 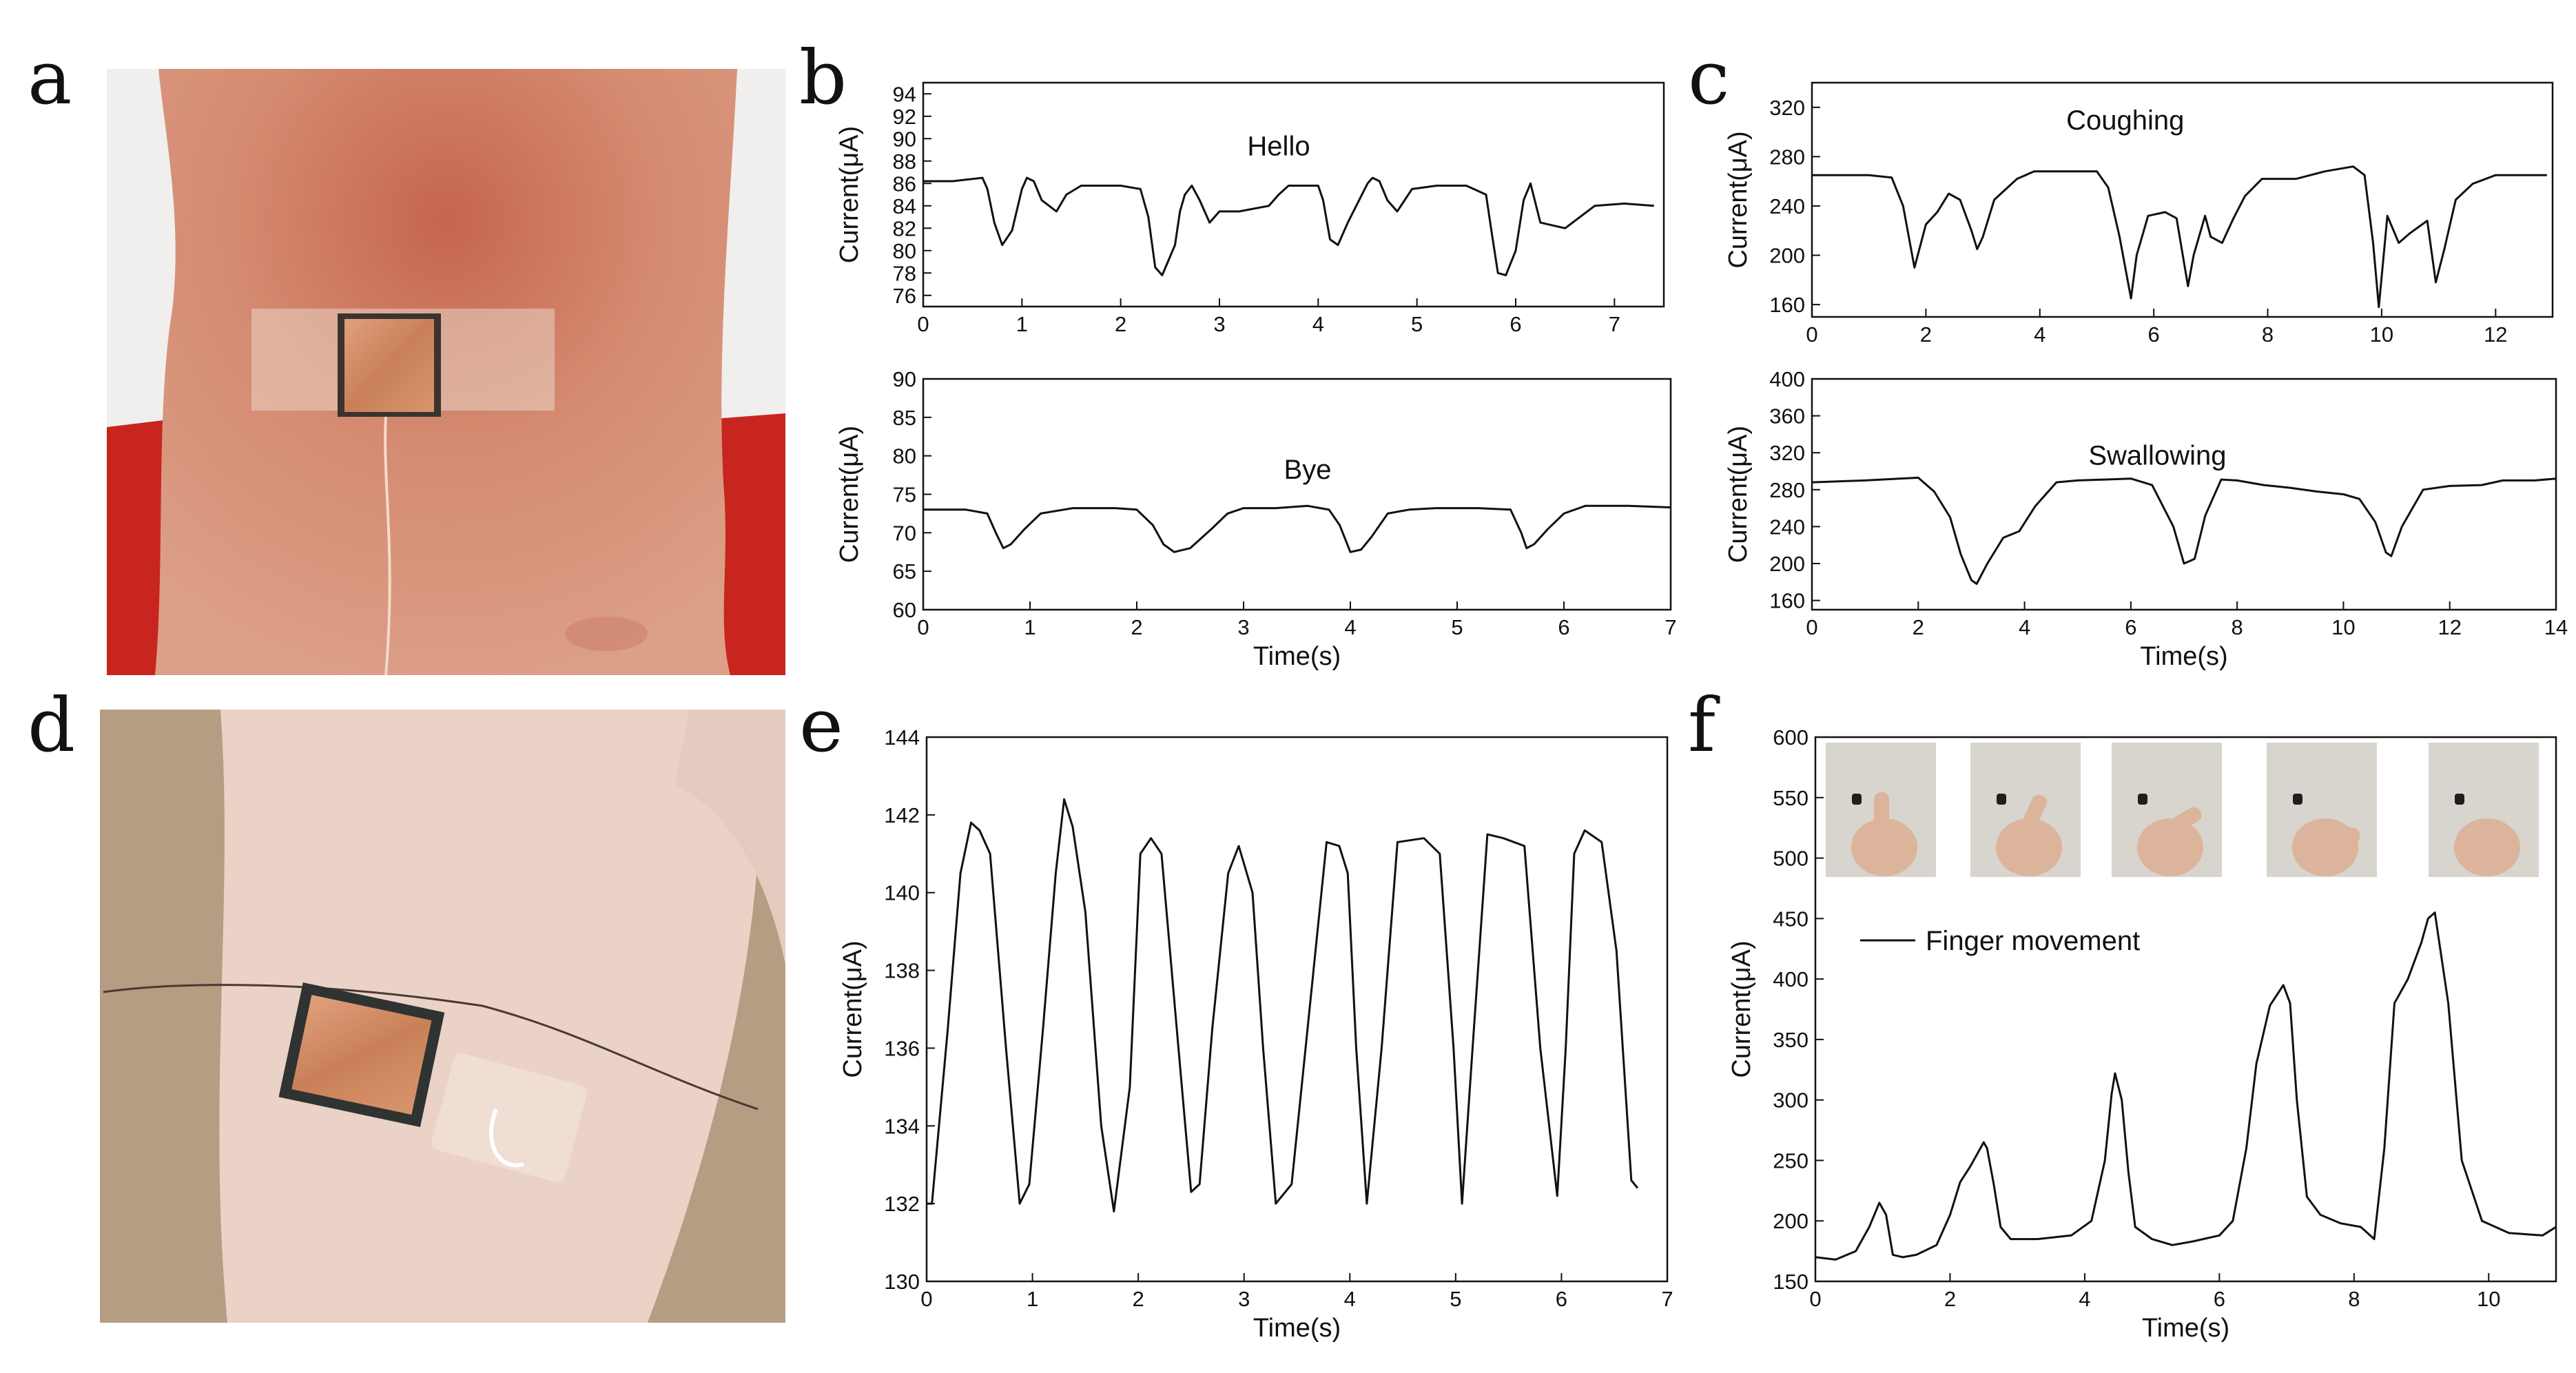 What do you see at coordinates (1278, 147) in the screenshot?
I see `annotation-label: Hello` at bounding box center [1278, 147].